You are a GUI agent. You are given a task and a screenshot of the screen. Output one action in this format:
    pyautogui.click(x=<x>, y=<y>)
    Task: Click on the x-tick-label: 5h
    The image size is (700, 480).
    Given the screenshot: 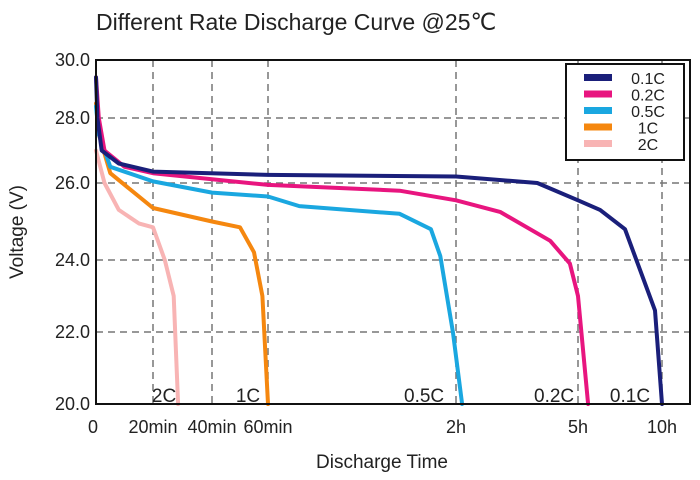 What is the action you would take?
    pyautogui.click(x=578, y=427)
    